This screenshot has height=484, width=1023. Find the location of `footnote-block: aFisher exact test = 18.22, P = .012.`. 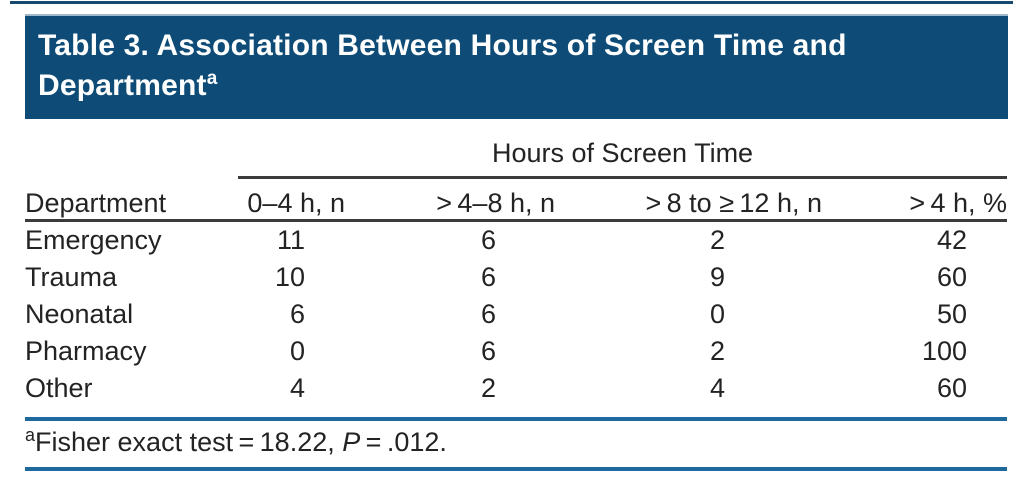

footnote-block: aFisher exact test = 18.22, P = .012. is located at coordinates (516, 444).